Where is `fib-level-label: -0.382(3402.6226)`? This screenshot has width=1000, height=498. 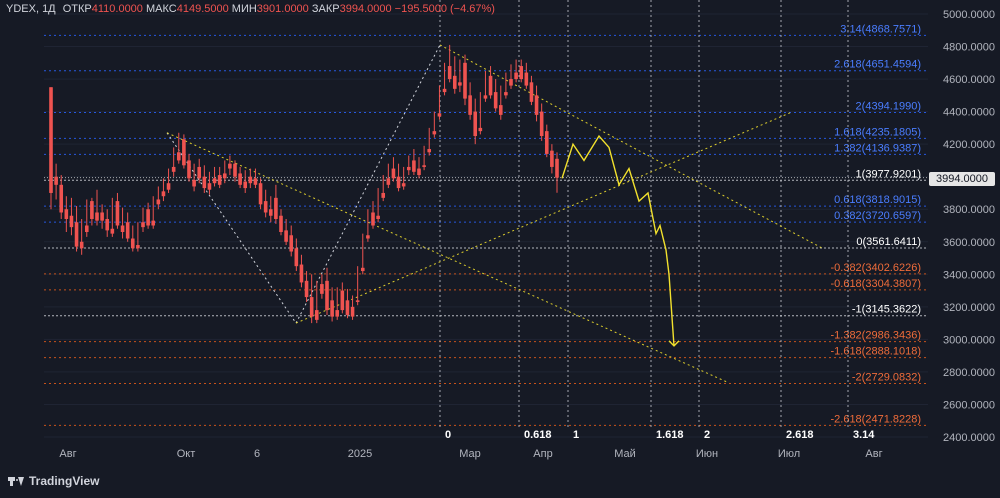
fib-level-label: -0.382(3402.6226) is located at coordinates (875, 268).